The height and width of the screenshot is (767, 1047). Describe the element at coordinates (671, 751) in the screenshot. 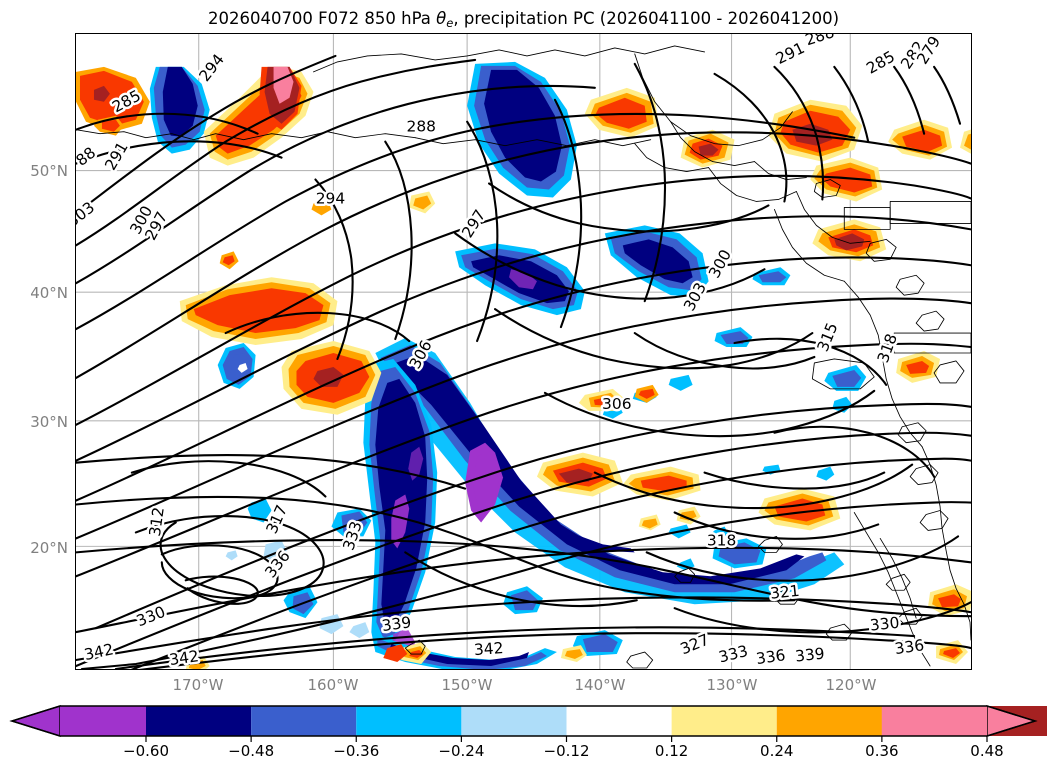

I see `colorbar-tick-label: 0.12` at that location.